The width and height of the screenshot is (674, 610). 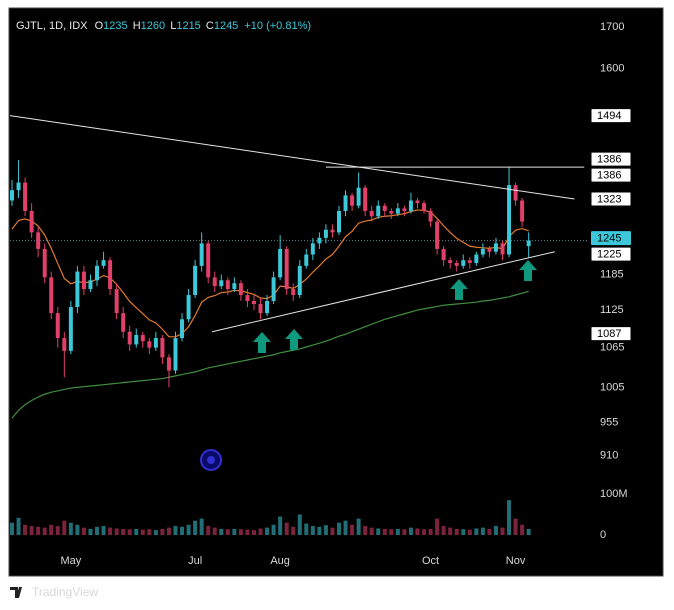 What do you see at coordinates (603, 535) in the screenshot?
I see `volume-tick-label: 0` at bounding box center [603, 535].